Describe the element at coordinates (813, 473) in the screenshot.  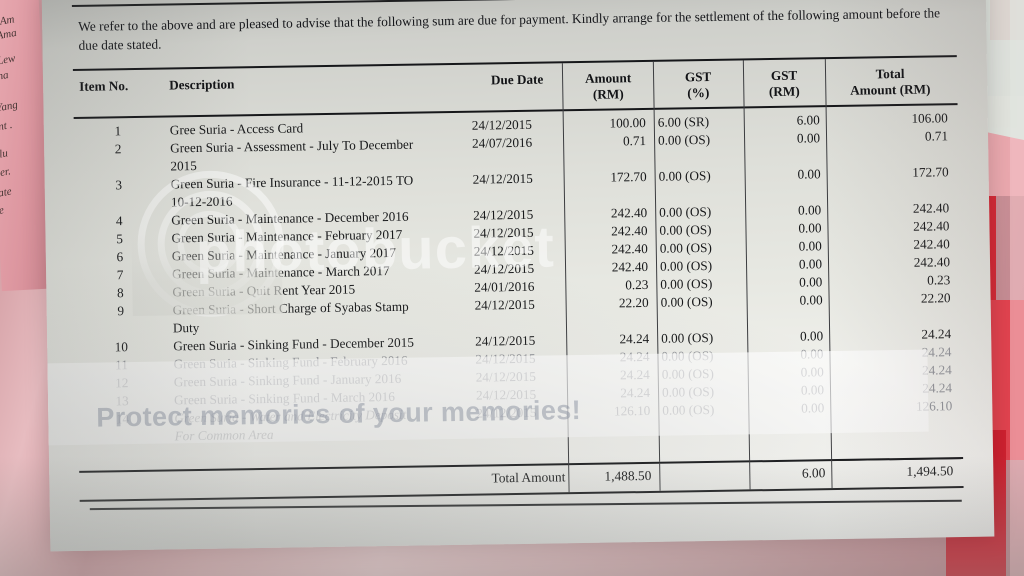
I see `total-row-gst-rm: 6.00` at that location.